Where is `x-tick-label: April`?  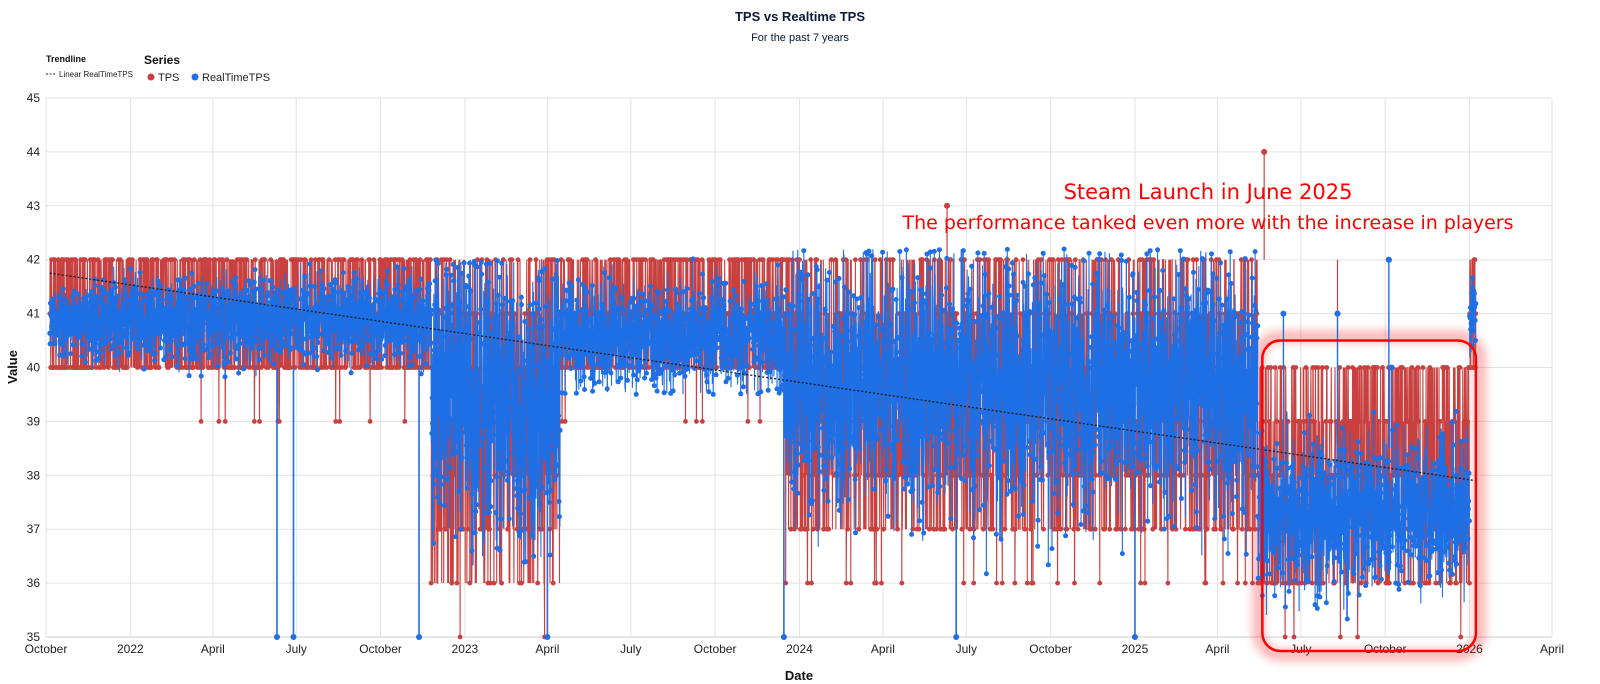
x-tick-label: April is located at coordinates (213, 649).